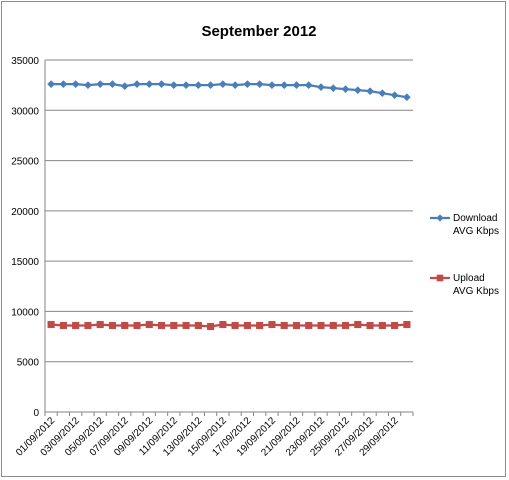  Describe the element at coordinates (25, 212) in the screenshot. I see `y-tick-label: 20000` at that location.